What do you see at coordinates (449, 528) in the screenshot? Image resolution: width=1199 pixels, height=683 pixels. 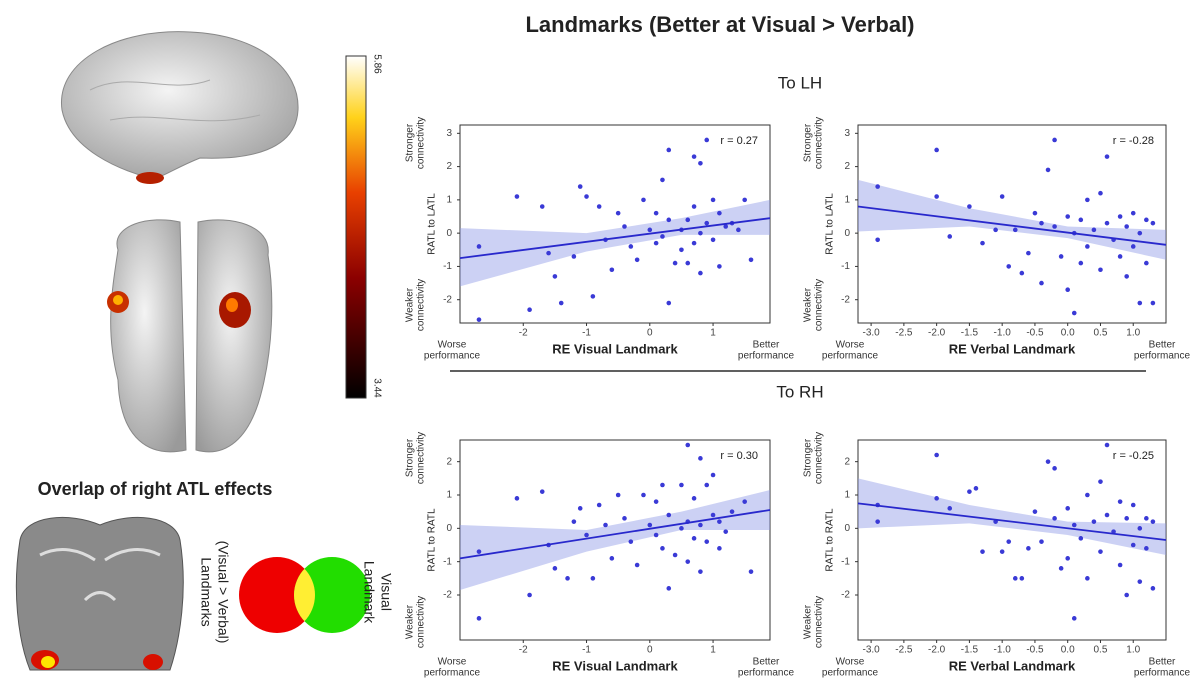 I see `y-tick-label: 0` at bounding box center [449, 528].